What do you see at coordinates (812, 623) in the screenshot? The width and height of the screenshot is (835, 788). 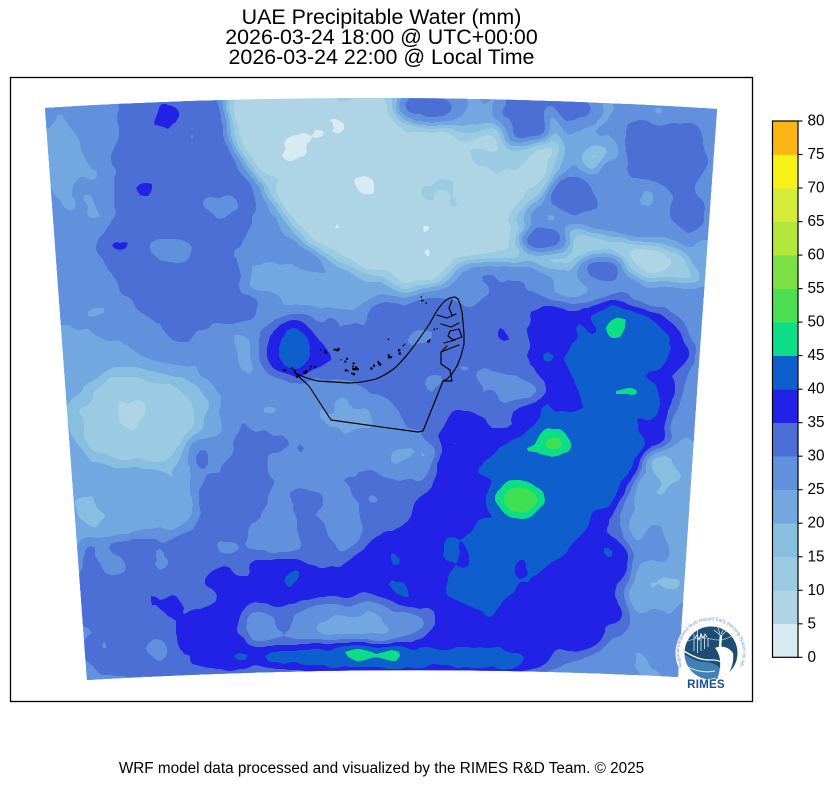 I see `svg-text: 5` at bounding box center [812, 623].